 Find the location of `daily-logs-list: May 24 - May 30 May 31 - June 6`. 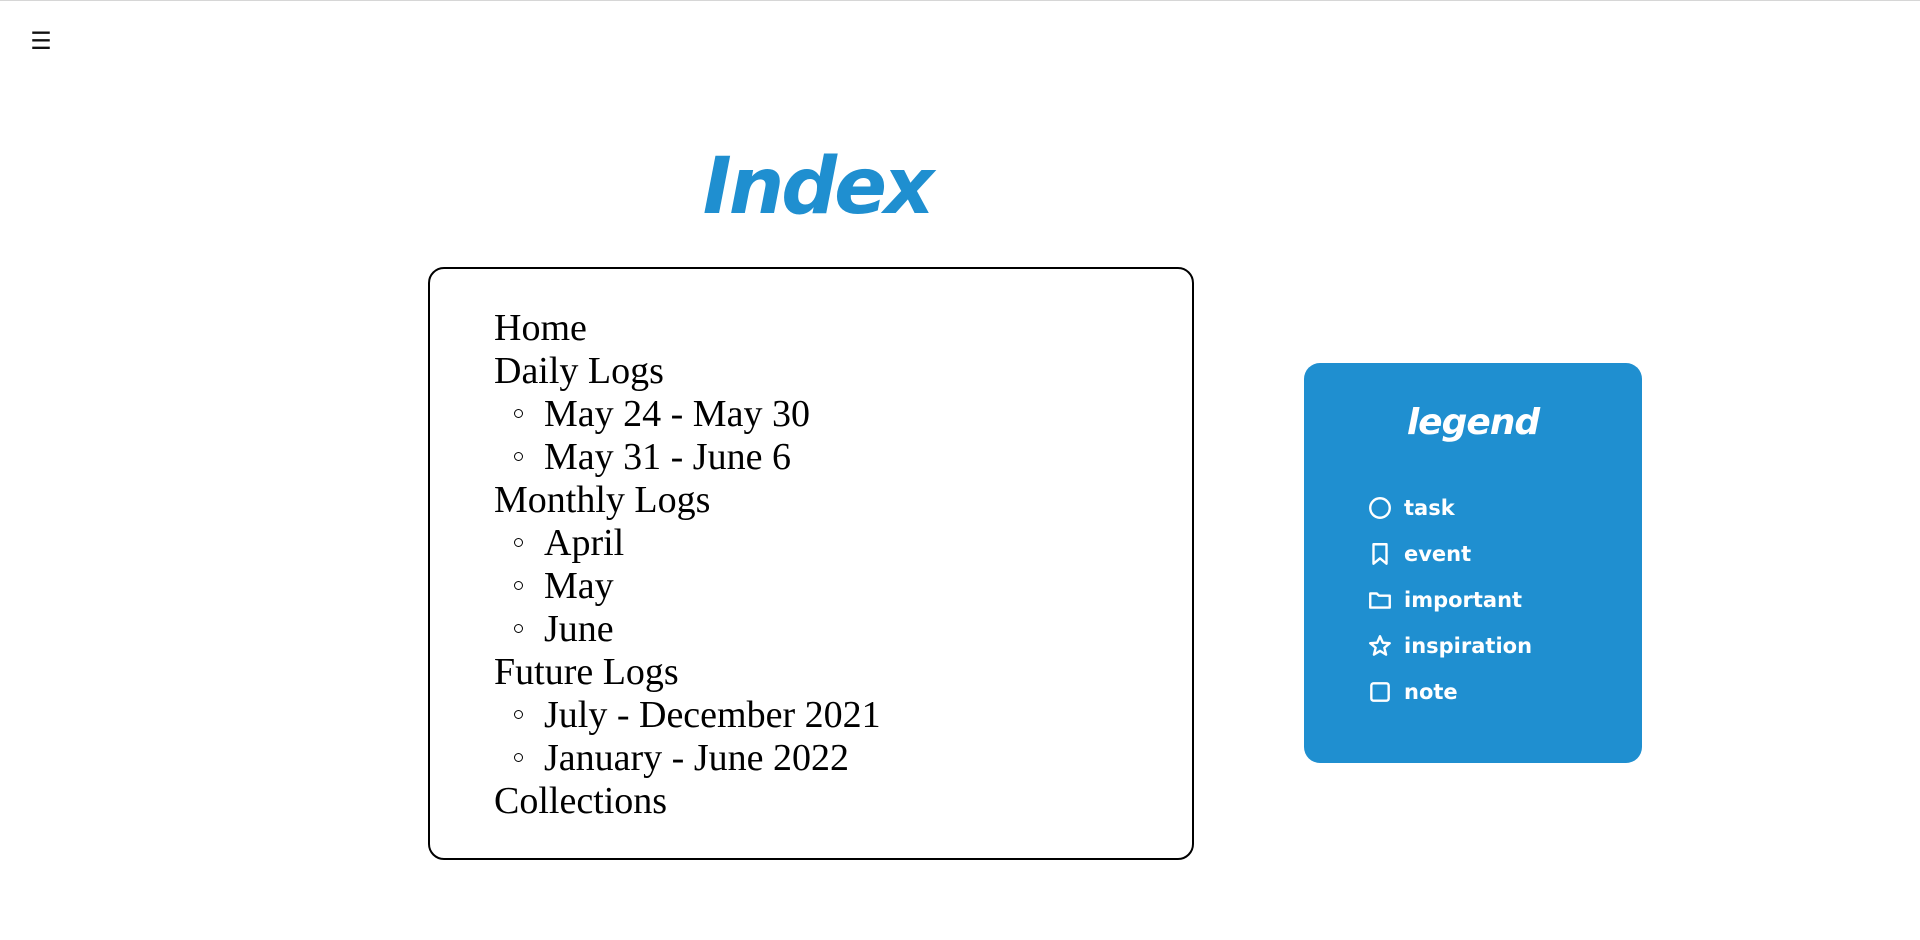

daily-logs-list: May 24 - May 30 May 31 - June 6 is located at coordinates (843, 436).